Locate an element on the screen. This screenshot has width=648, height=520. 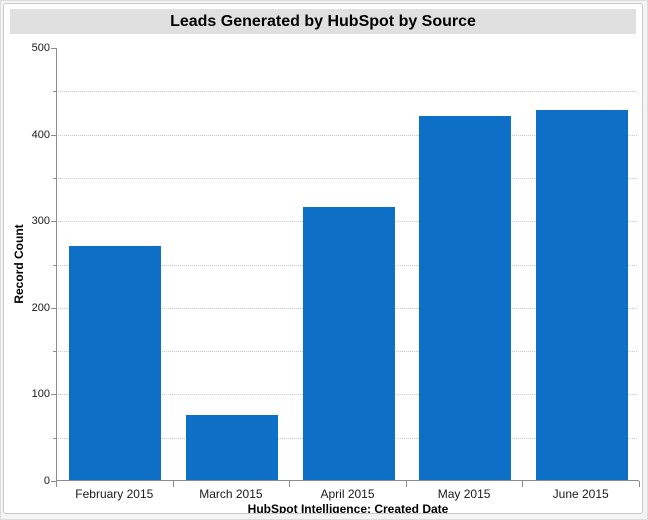
chart-title: Leads Generated by HubSpot by Source is located at coordinates (323, 21).